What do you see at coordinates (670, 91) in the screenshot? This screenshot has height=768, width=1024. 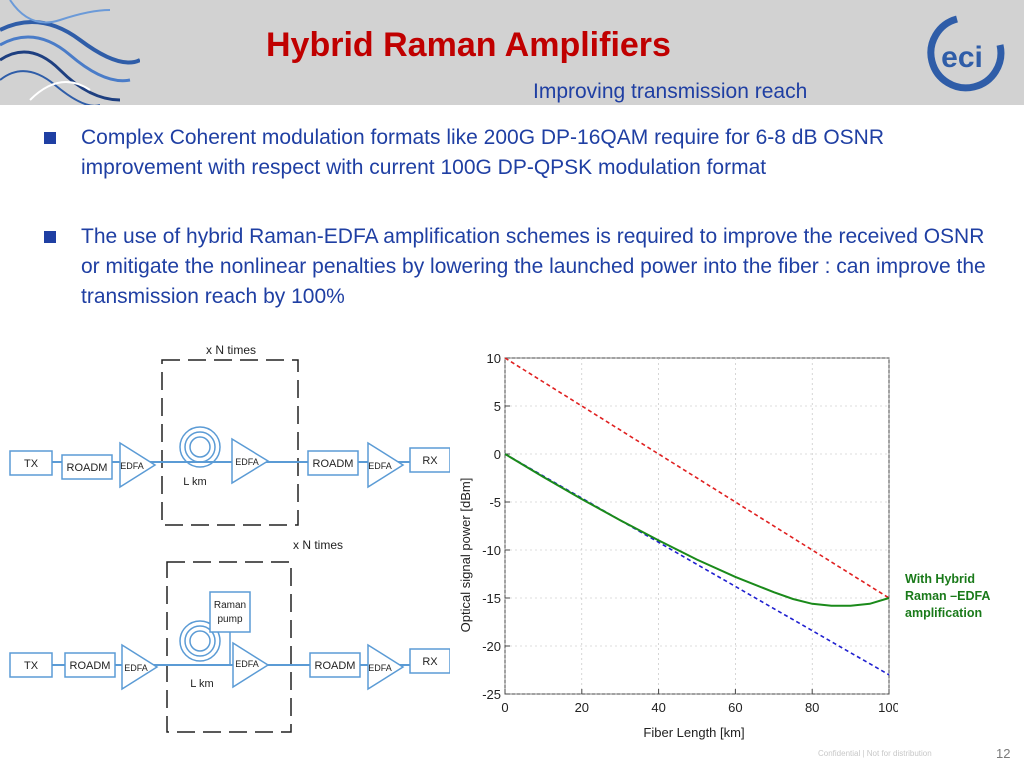 I see `slide-subtitle: Improving transmission reach` at bounding box center [670, 91].